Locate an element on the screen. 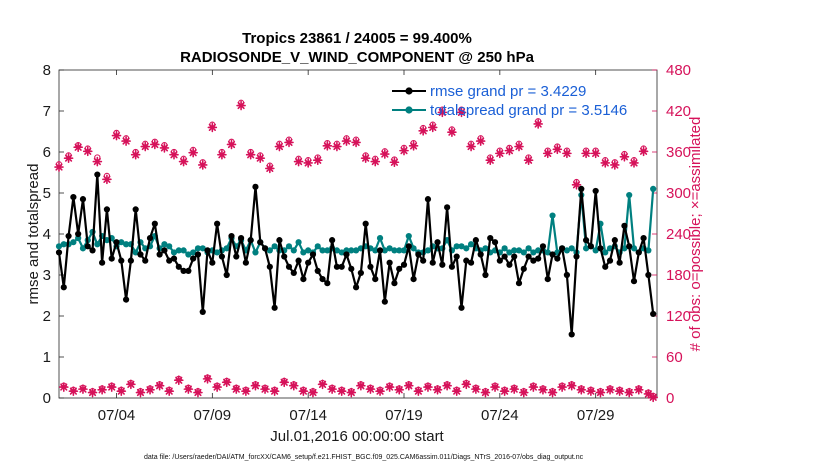  right-y-tick-label: 300 is located at coordinates (678, 193).